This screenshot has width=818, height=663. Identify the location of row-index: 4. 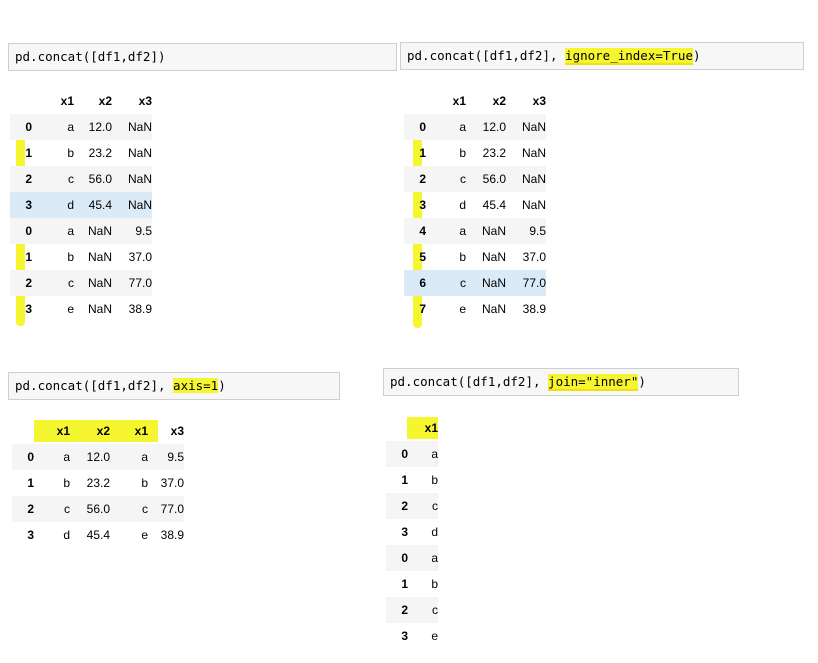
(415, 231).